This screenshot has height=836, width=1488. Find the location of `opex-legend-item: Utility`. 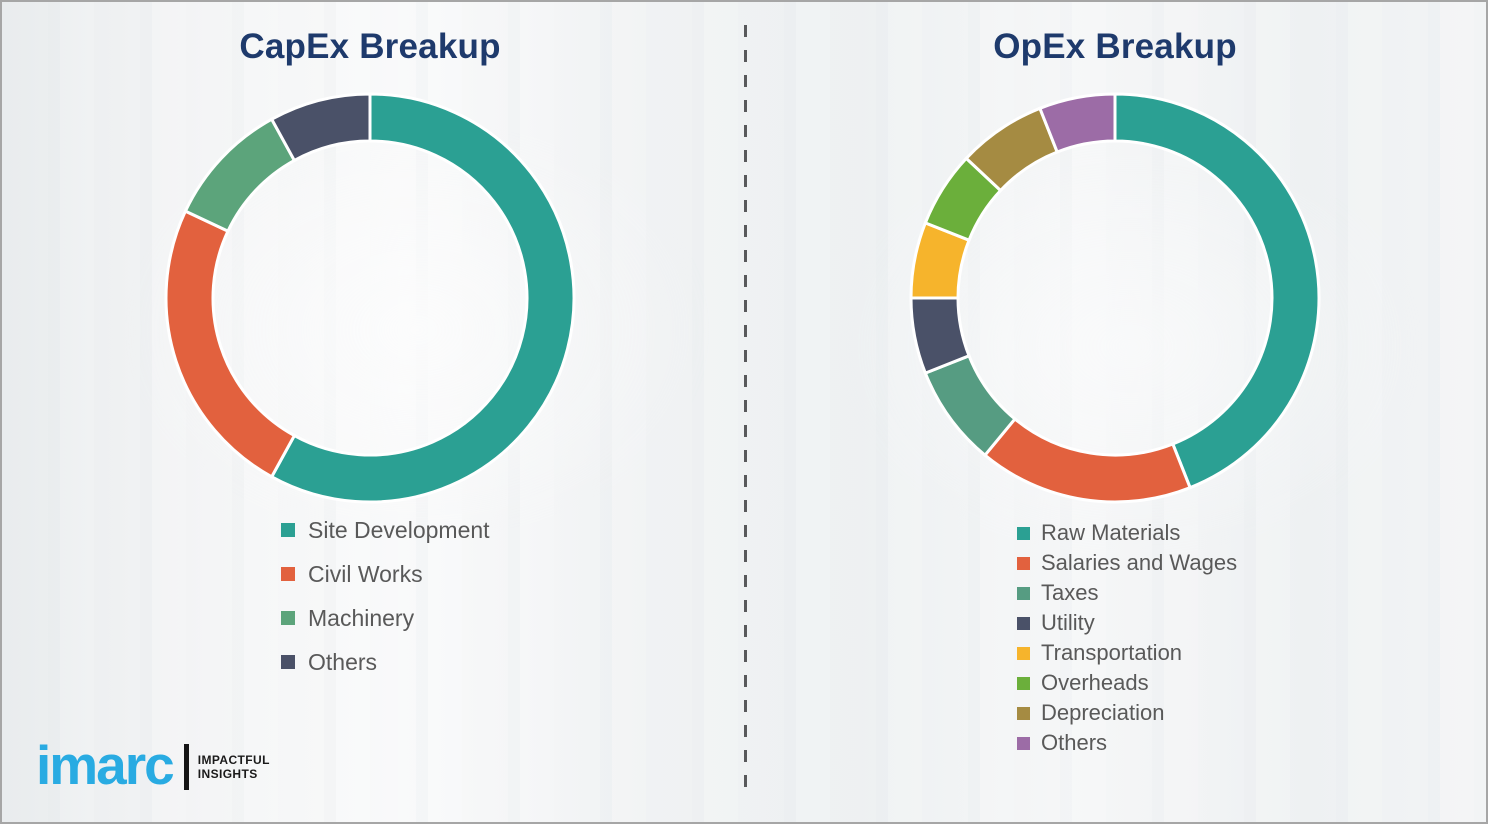

opex-legend-item: Utility is located at coordinates (1127, 623).